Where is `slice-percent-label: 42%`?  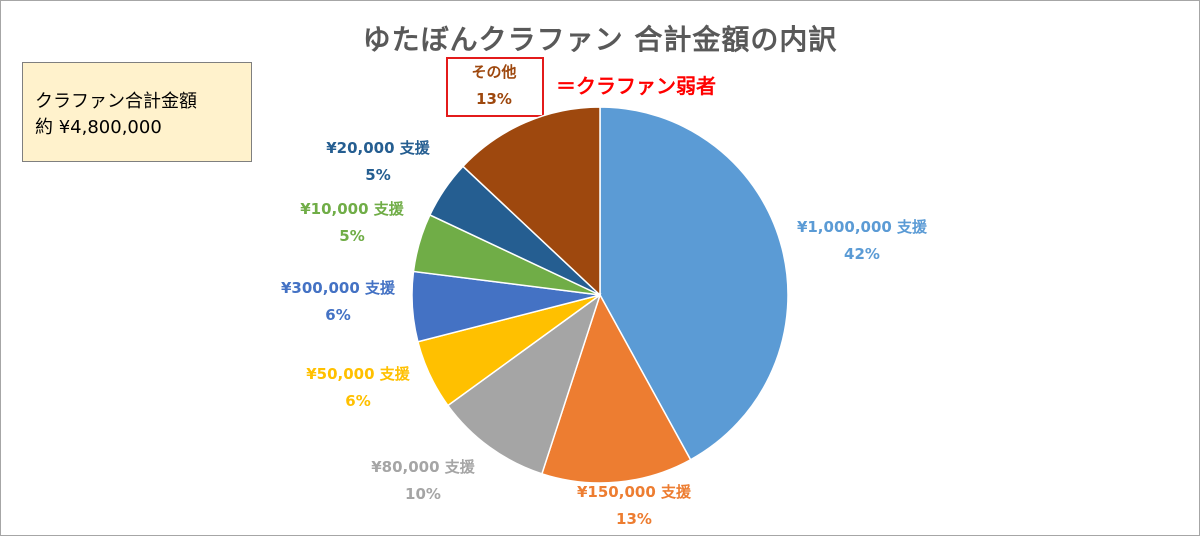
slice-percent-label: 42% is located at coordinates (862, 254).